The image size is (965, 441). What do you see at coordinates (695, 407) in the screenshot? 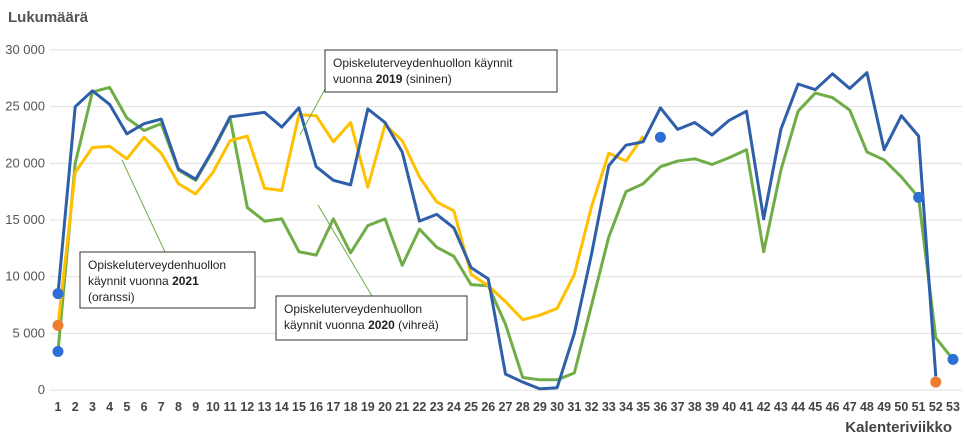
I see `x-tick-label: 38` at bounding box center [695, 407].